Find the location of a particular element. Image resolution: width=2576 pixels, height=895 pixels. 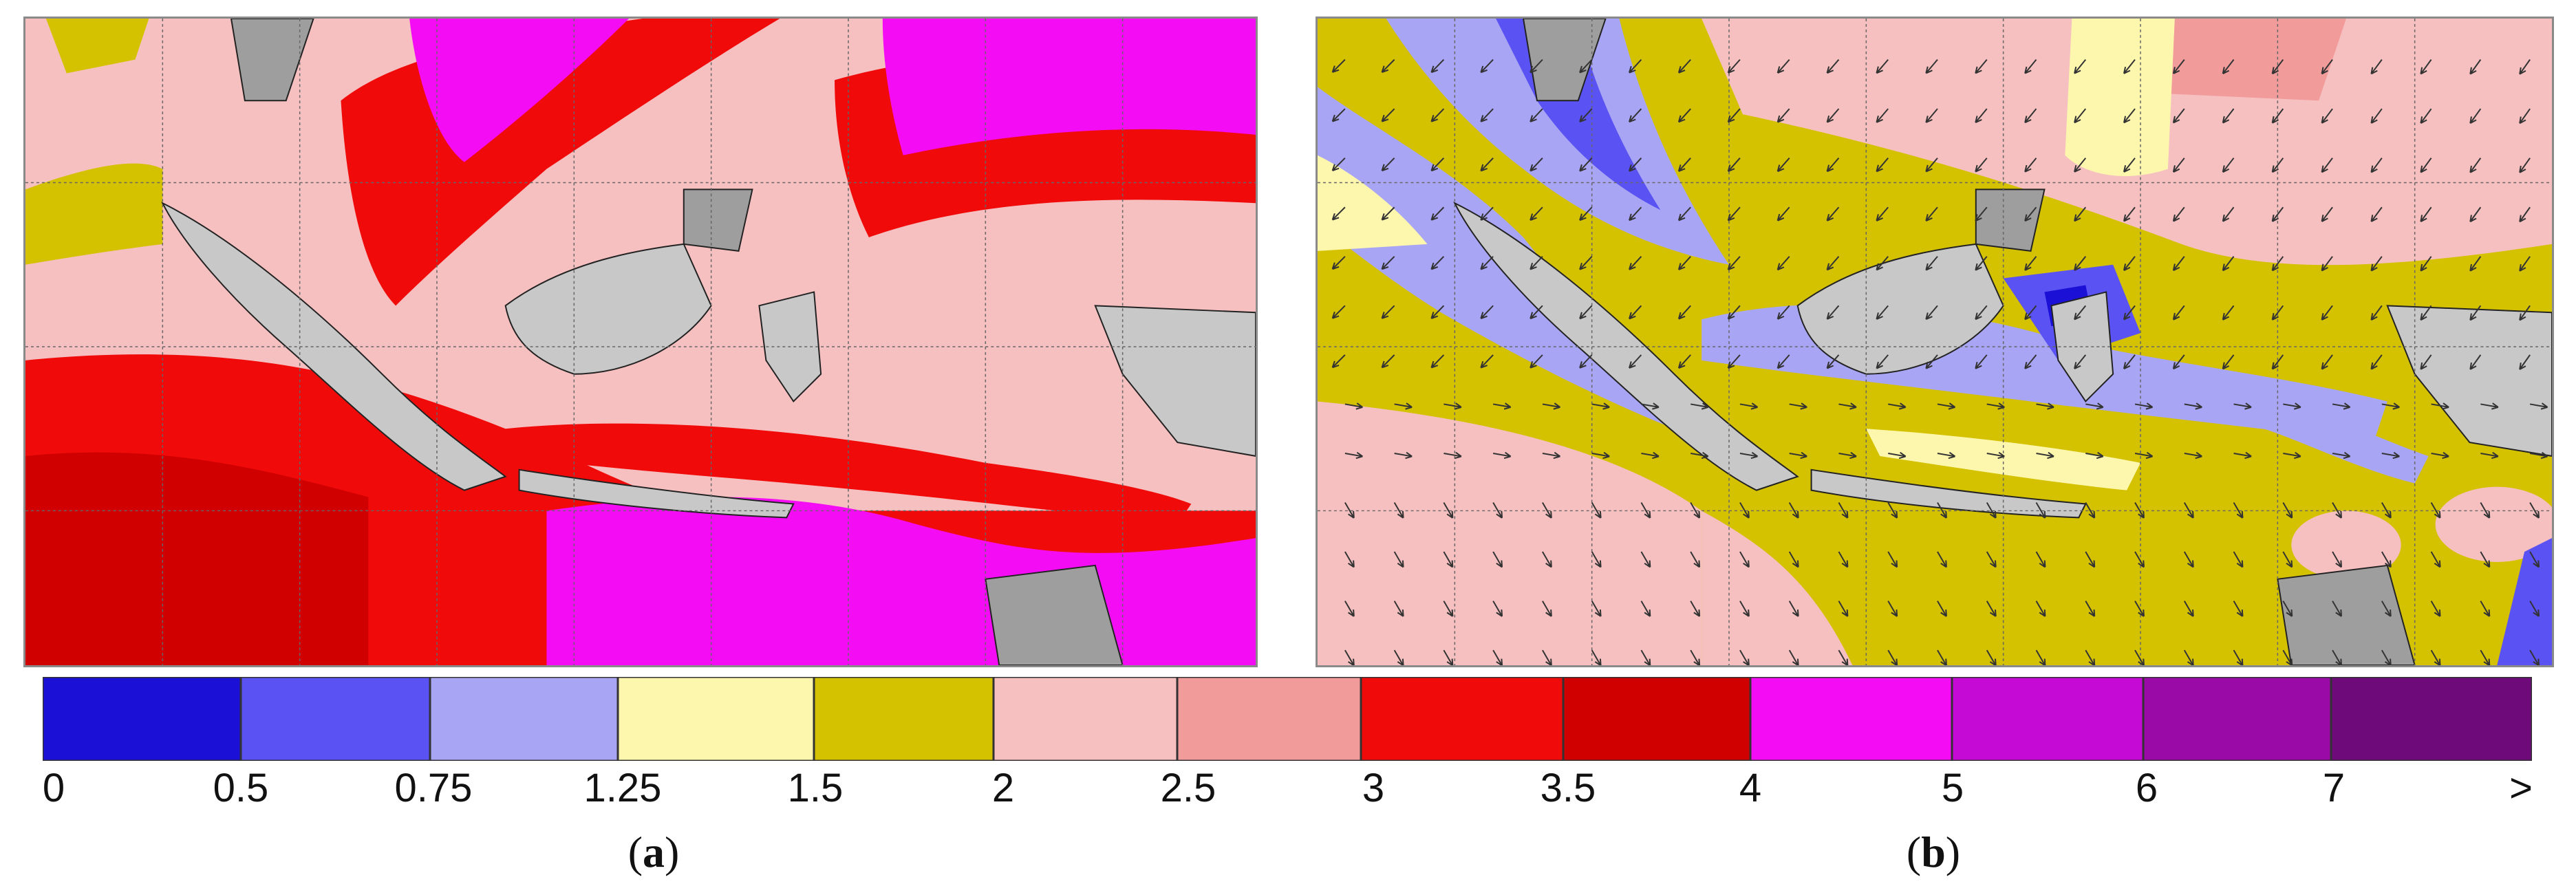

wave-zone-salmon-north is located at coordinates (2243, 60).